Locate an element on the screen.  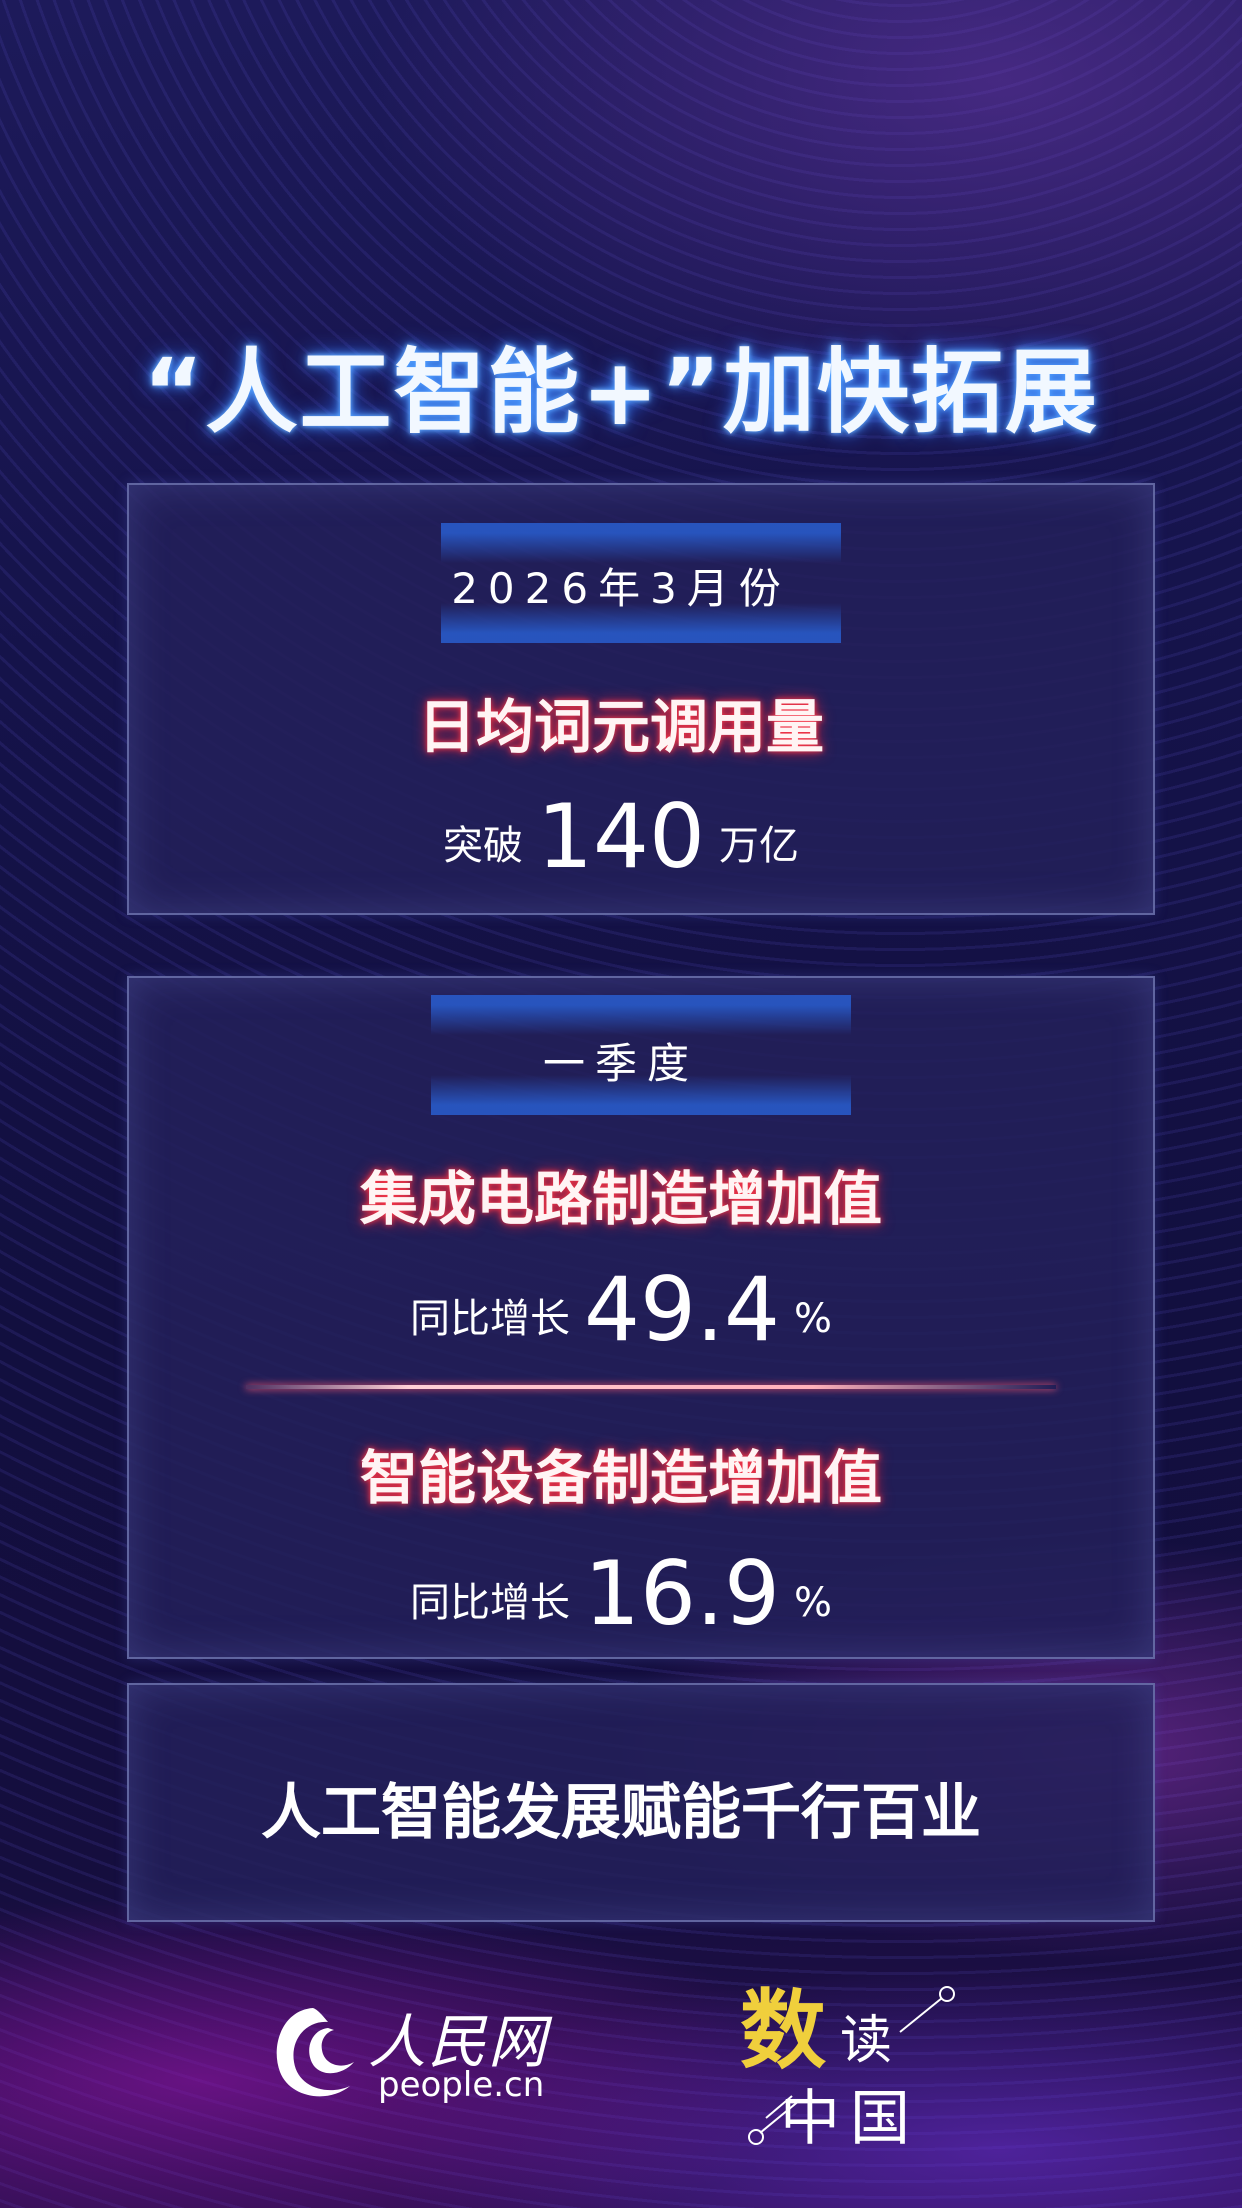
metric-title: 智能设备制造增加值 is located at coordinates (620, 1478).